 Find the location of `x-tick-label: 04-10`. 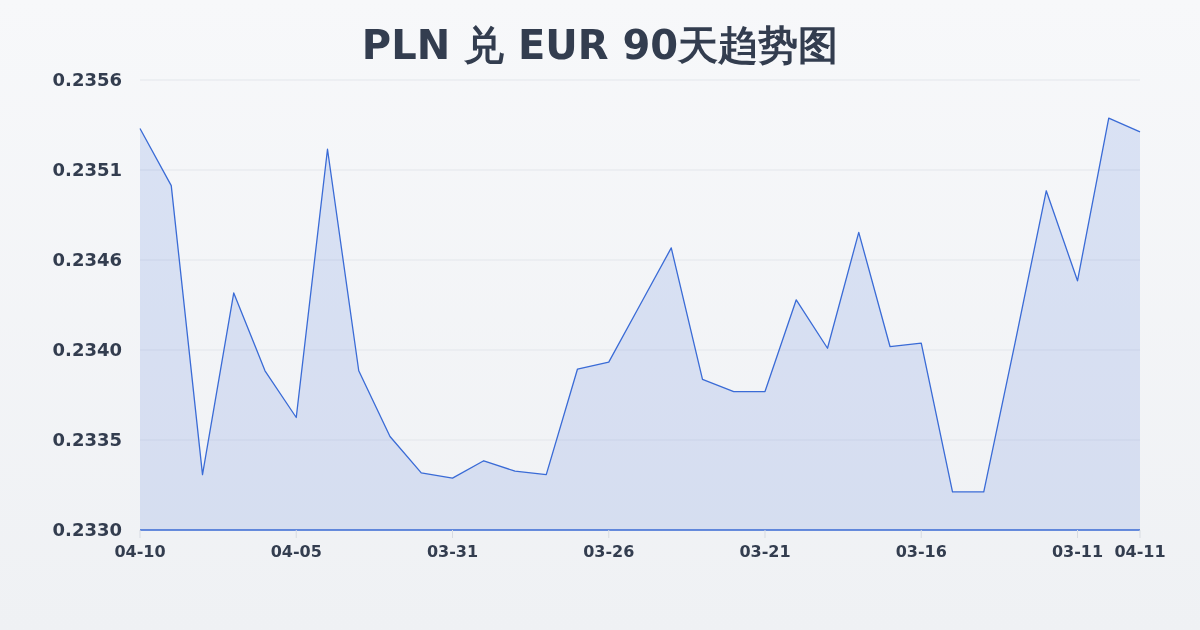

x-tick-label: 04-10 is located at coordinates (140, 552).